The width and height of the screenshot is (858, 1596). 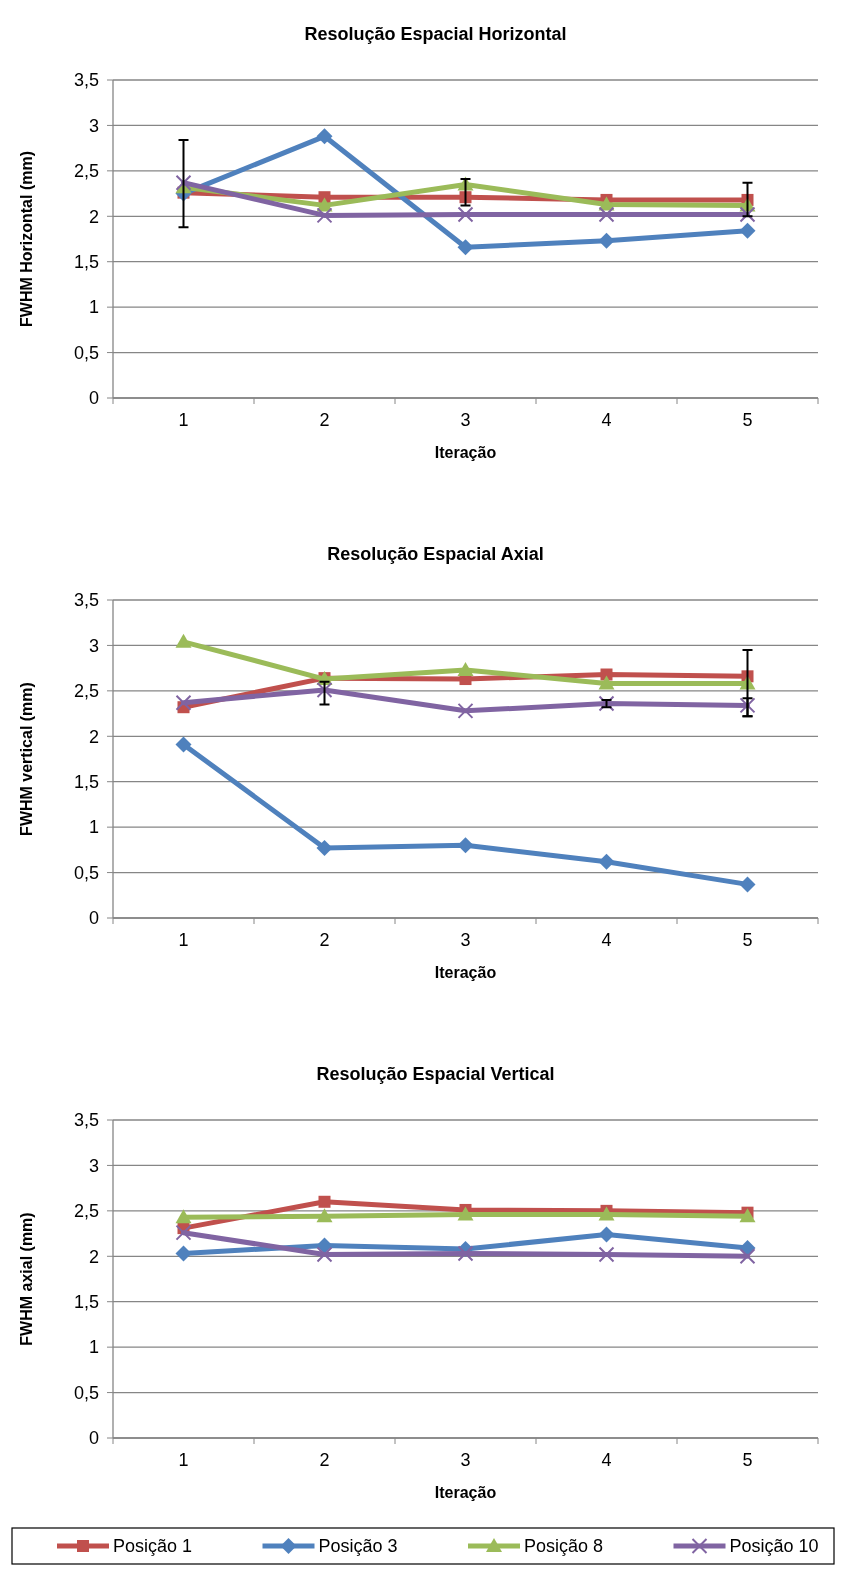 I want to click on y-axis-title: FWHM Horizontal (mm), so click(x=26, y=239).